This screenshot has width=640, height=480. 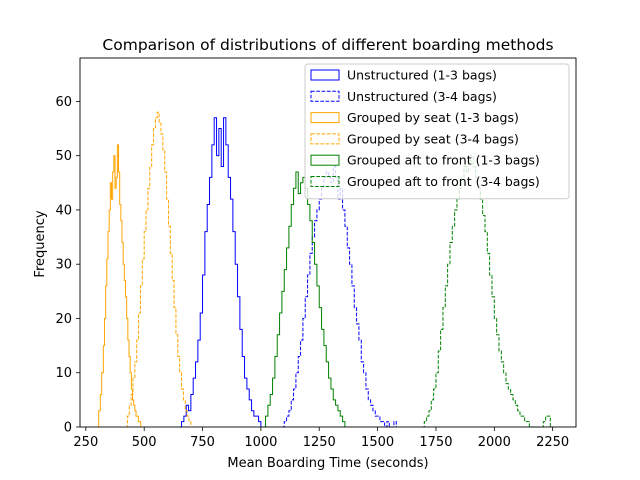 I want to click on legend-box, so click(x=437, y=131).